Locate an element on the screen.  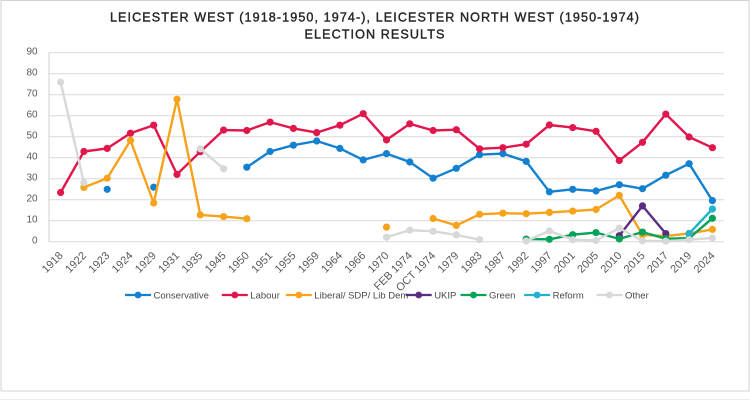
svg-text: 0 is located at coordinates (35, 240).